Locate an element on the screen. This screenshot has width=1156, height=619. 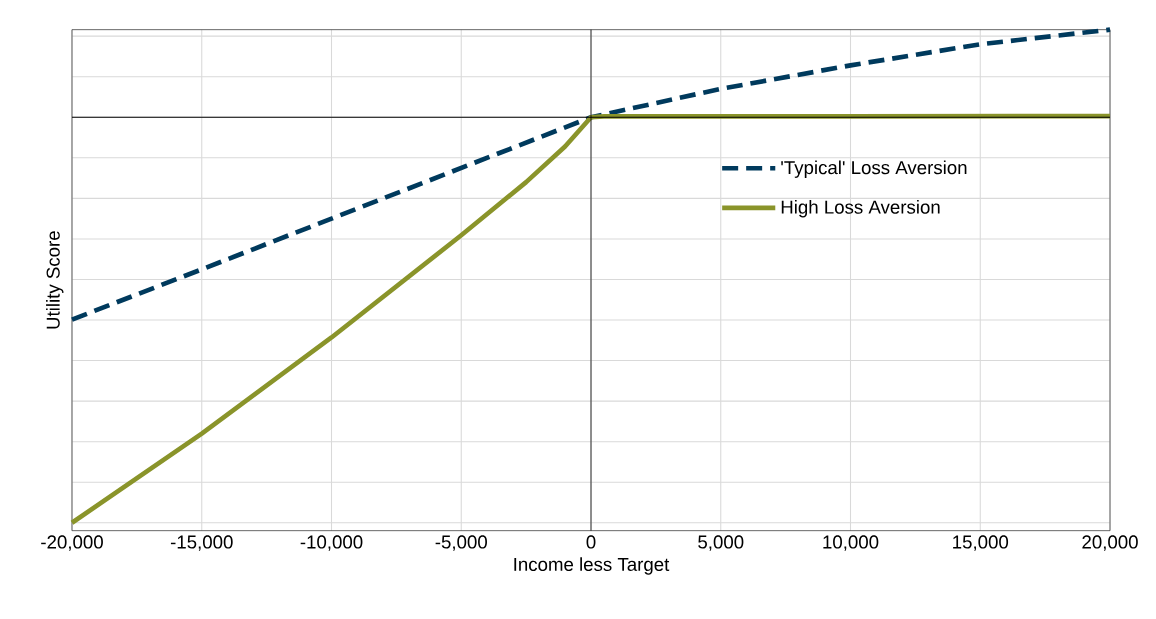
x-tick-label: 10,000 is located at coordinates (851, 543).